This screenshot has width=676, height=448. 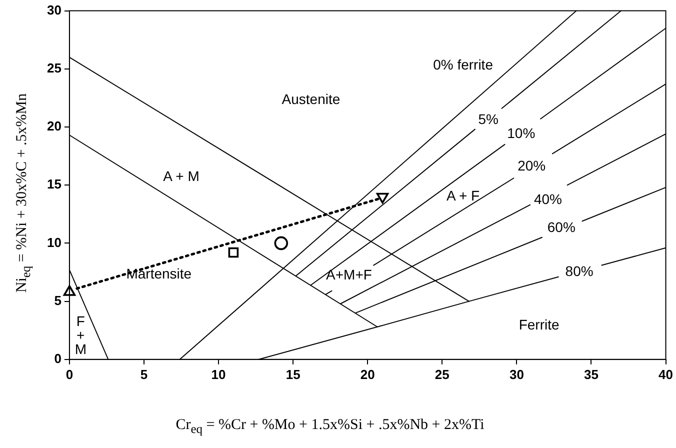 What do you see at coordinates (349, 274) in the screenshot?
I see `annotation: A+M+F` at bounding box center [349, 274].